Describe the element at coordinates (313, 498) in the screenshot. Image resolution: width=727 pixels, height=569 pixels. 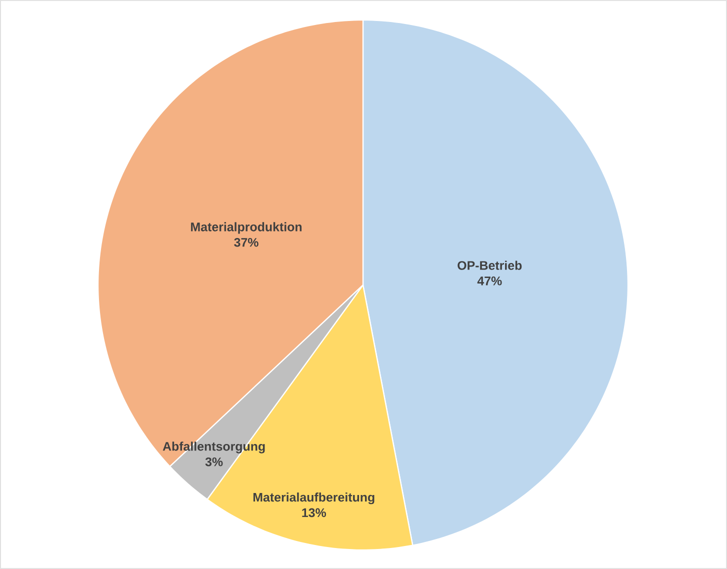
I see `slice-label: Materialaufbereitung` at that location.